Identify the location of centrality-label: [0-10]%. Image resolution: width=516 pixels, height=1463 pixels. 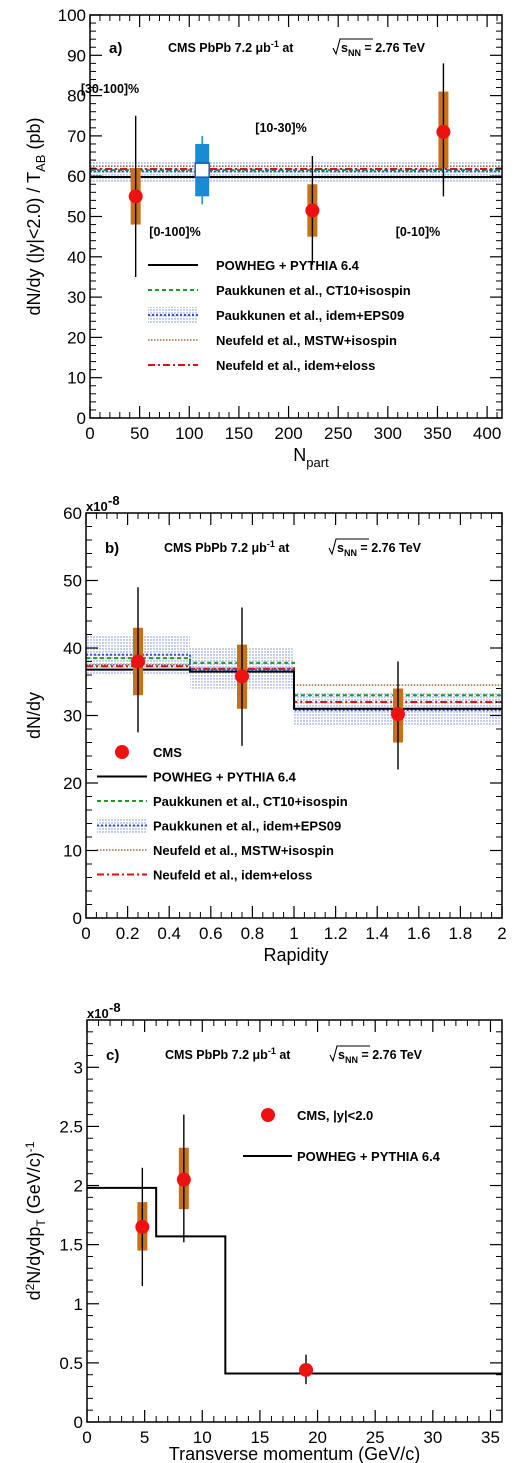
(418, 232).